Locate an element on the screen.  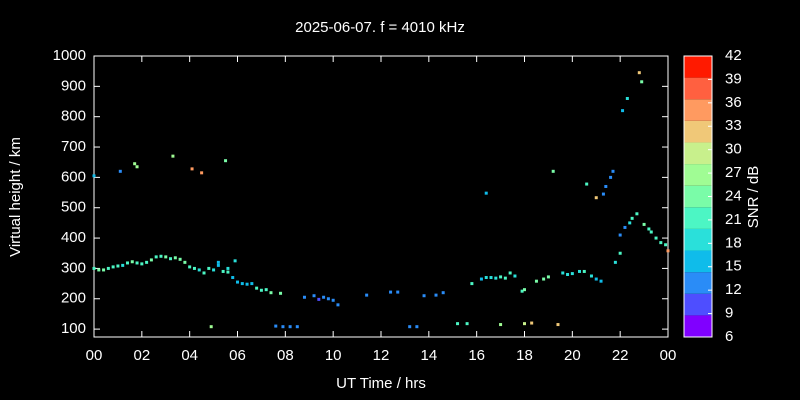
y-tick-label: 1000 is located at coordinates (69, 55).